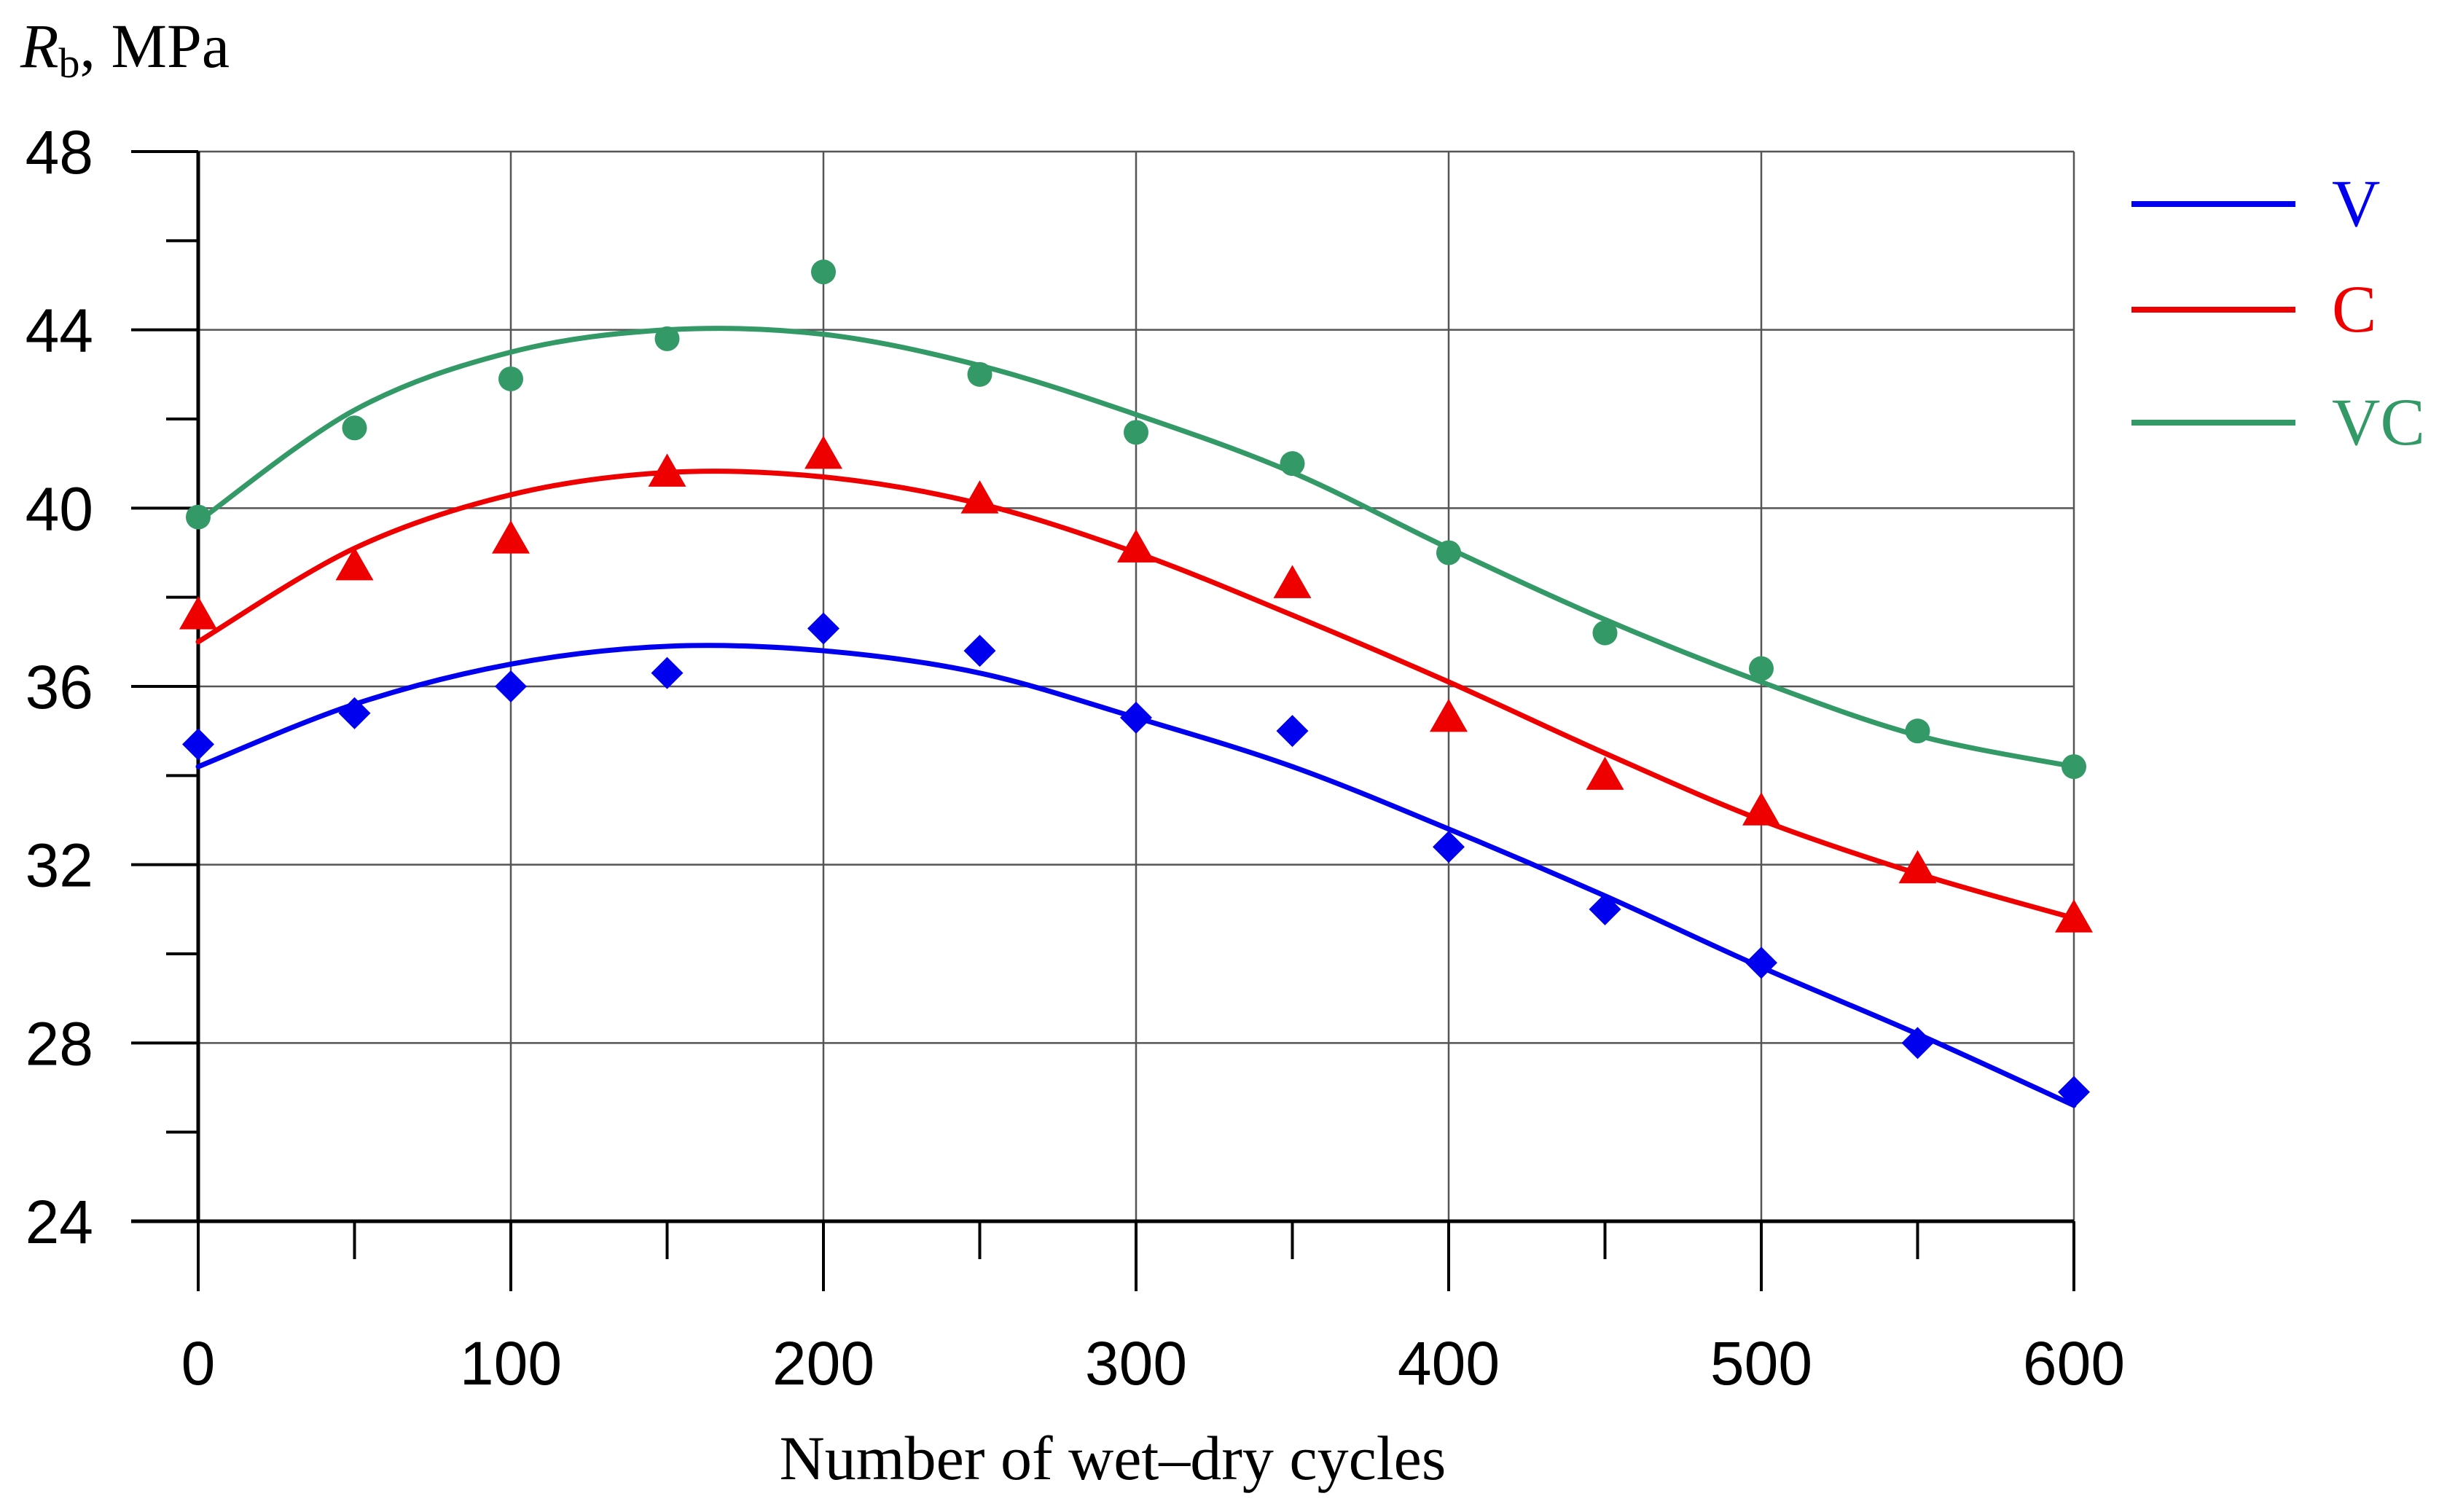 Image resolution: width=2447 pixels, height=1512 pixels. I want to click on y-axis-label-symbol: R, so click(39, 46).